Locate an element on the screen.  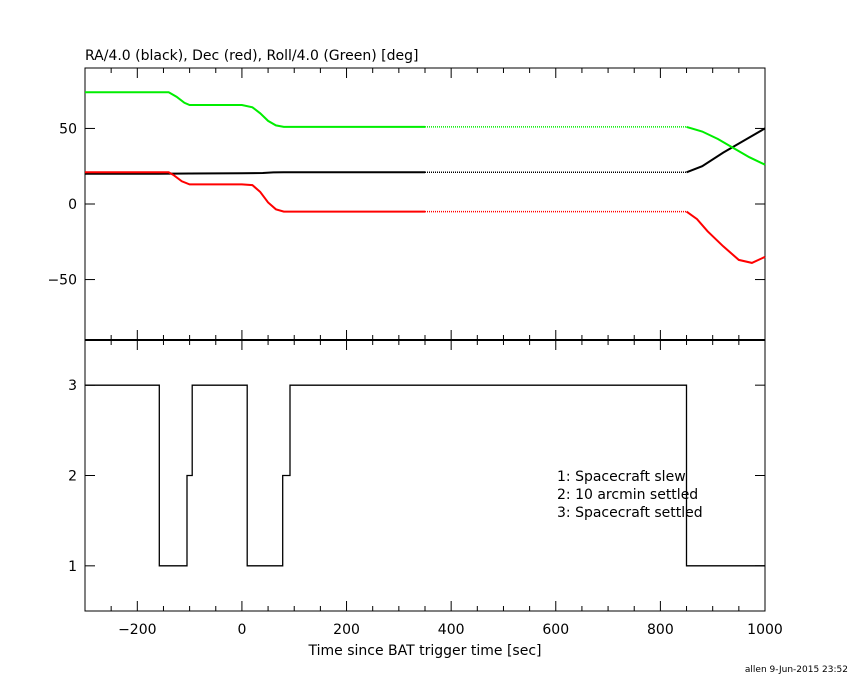
x-tick-label: 800 is located at coordinates (660, 630).